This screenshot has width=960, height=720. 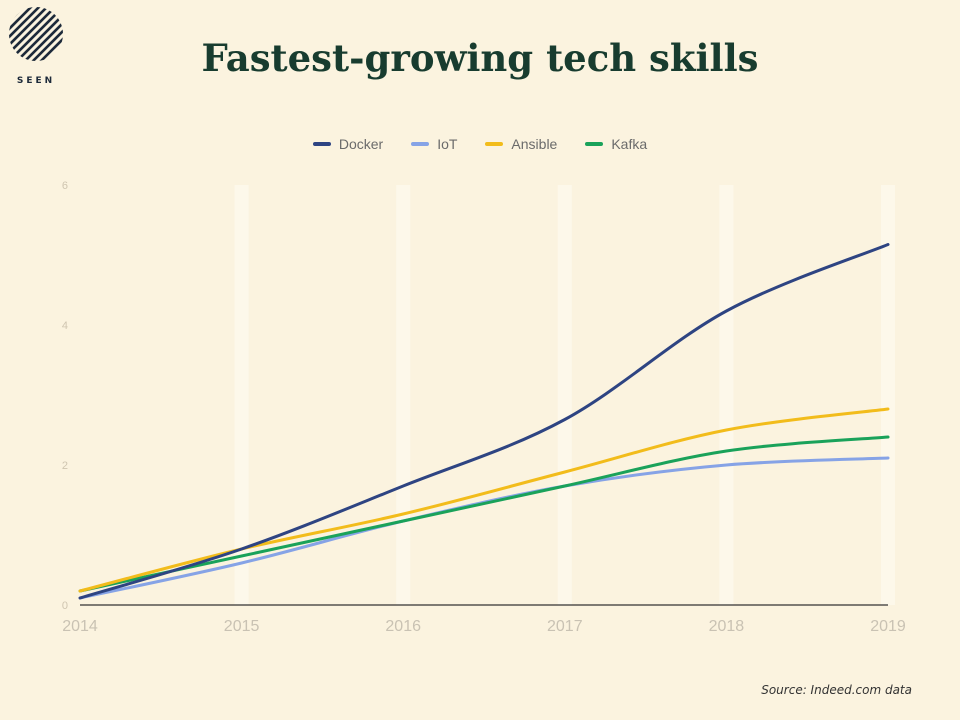 I want to click on legend-label: Ansible, so click(x=534, y=144).